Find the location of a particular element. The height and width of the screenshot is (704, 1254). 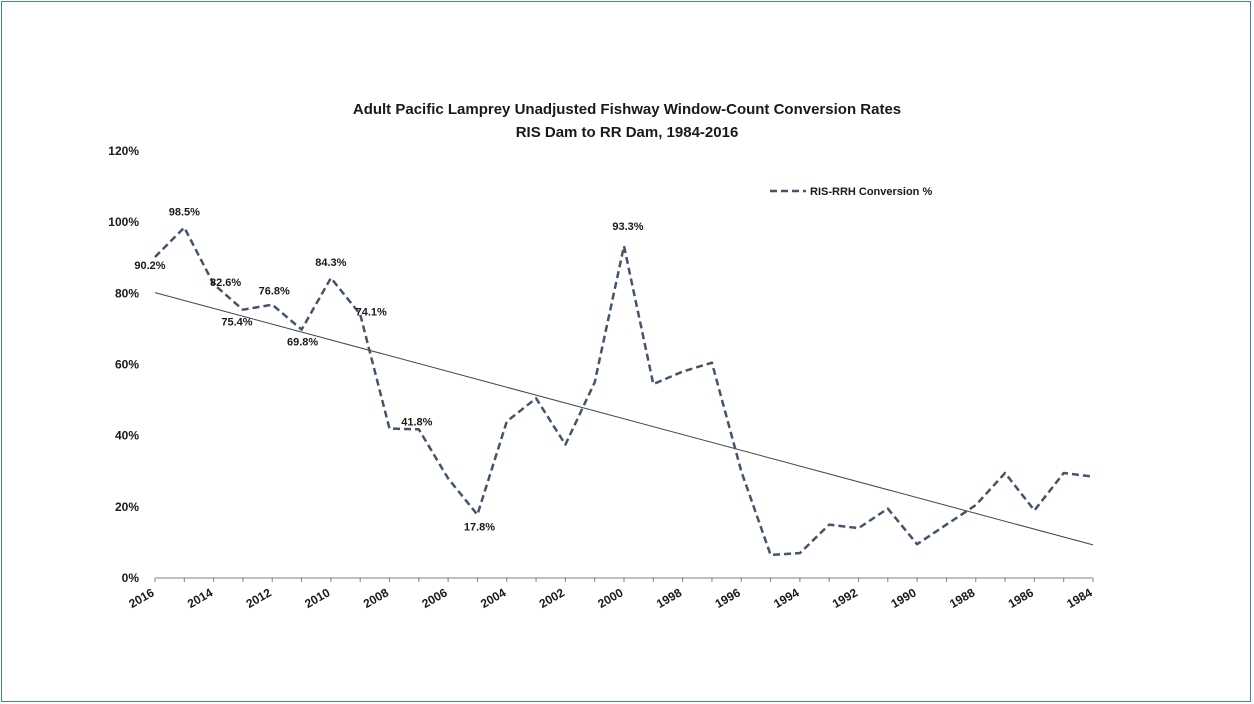

x-tick-label: 1984 is located at coordinates (1079, 598).